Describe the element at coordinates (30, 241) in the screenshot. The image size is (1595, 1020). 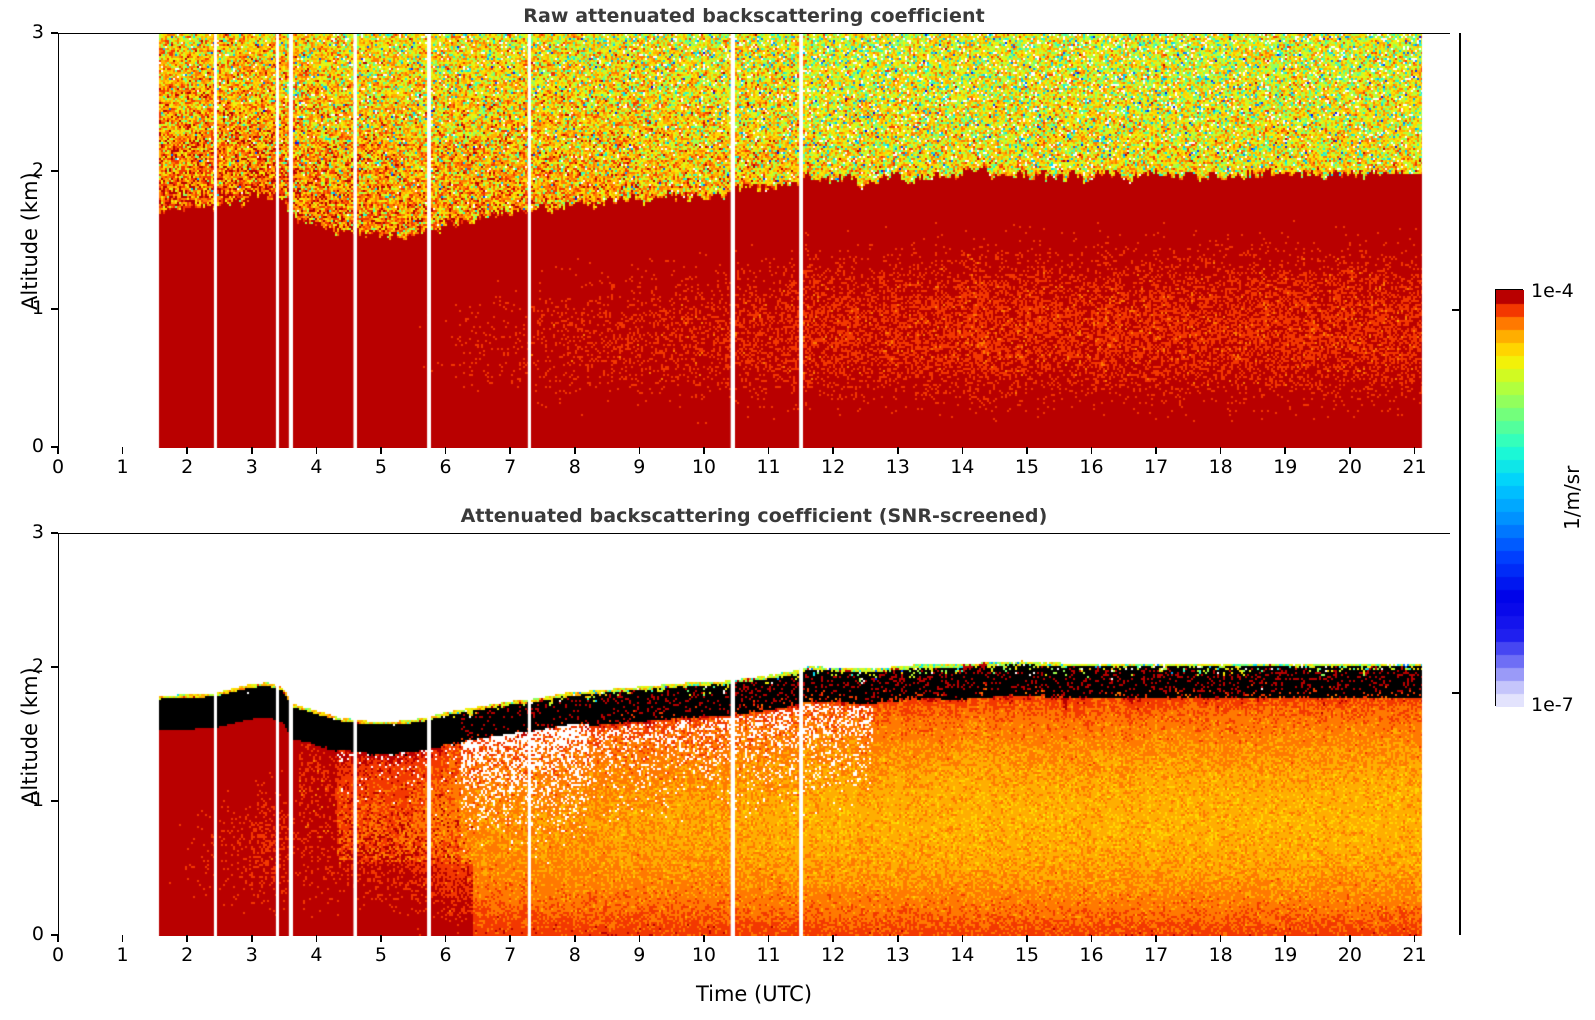
I see `raw-y-axis-label: Altitude (km)` at that location.